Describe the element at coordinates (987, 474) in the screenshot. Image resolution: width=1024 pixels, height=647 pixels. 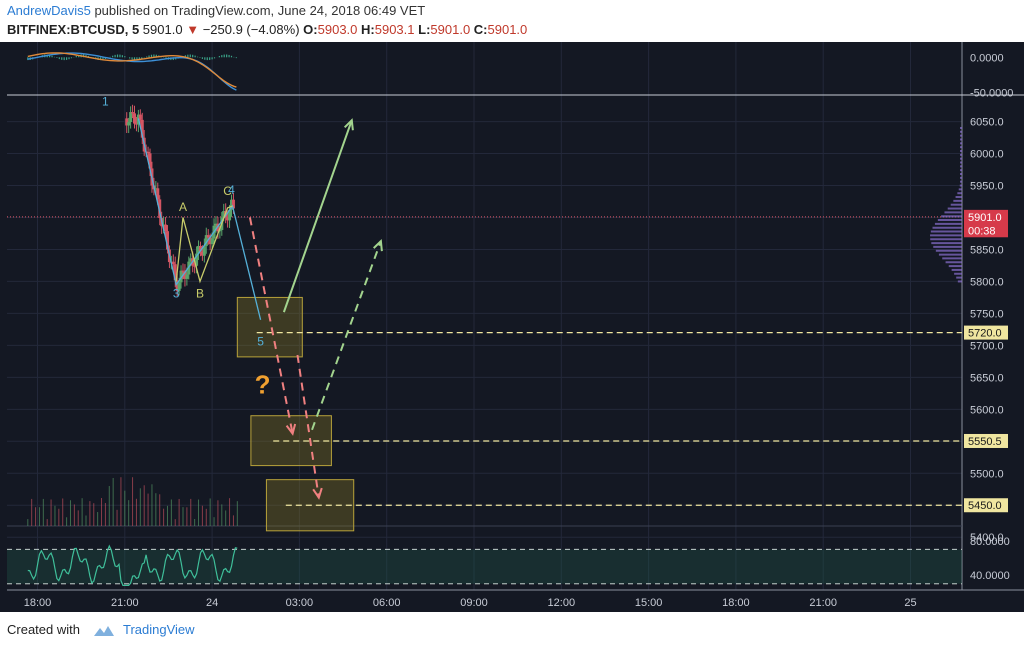
I see `y-tick-label: 5500.0` at that location.